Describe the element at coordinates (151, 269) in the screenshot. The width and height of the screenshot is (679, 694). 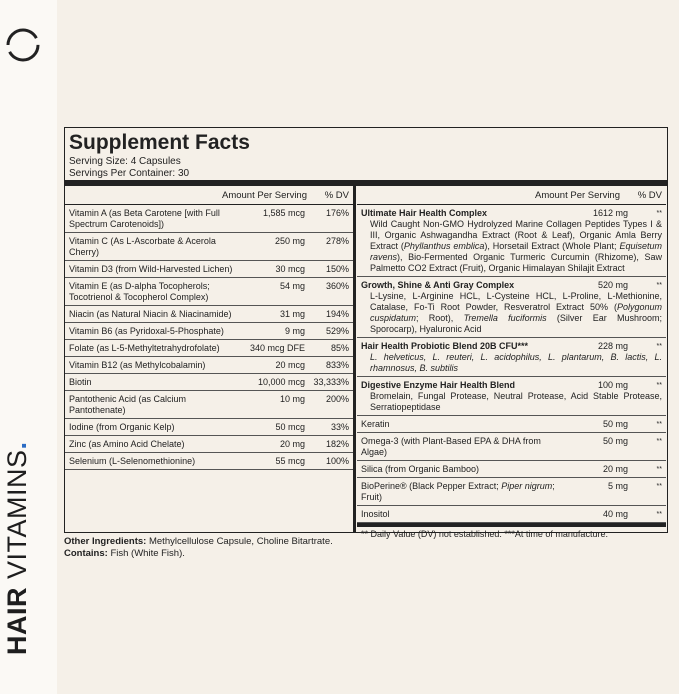
I see `nutrient-name: Vitamin D3 (from Wild-Harvested Lichen)` at that location.